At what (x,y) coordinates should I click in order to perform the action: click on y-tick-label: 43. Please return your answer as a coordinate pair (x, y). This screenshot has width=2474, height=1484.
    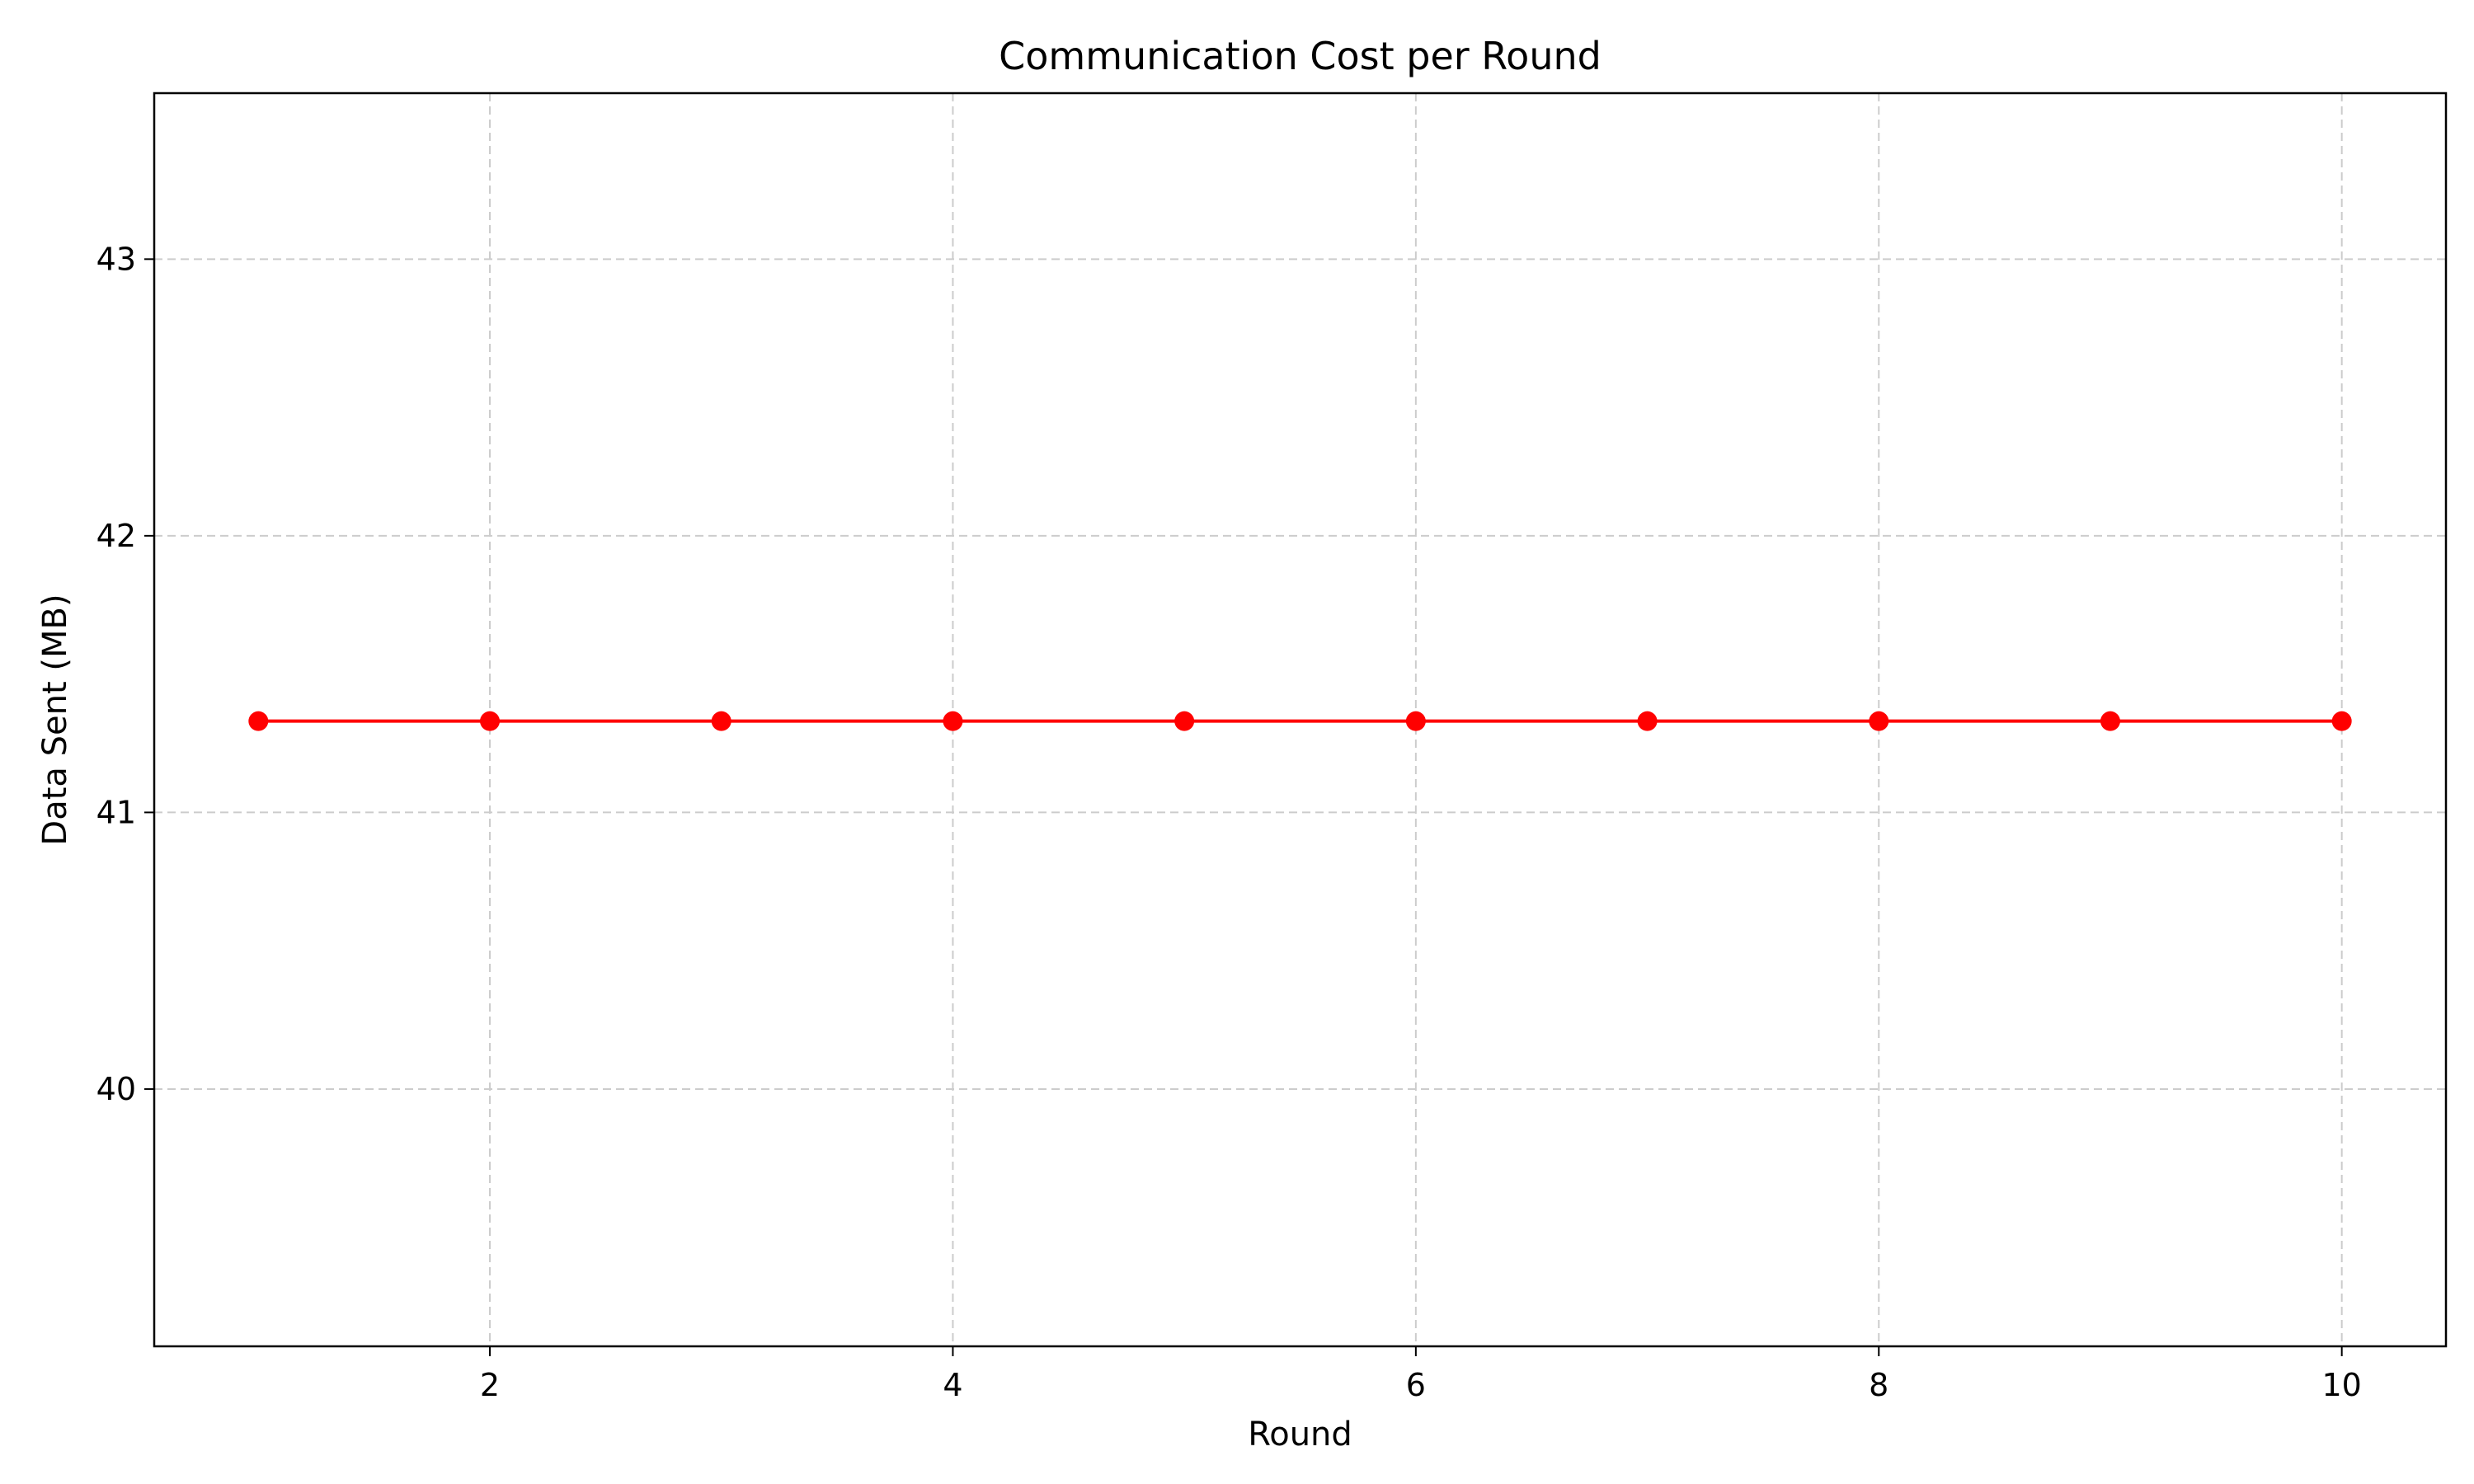
    Looking at the image, I should click on (116, 259).